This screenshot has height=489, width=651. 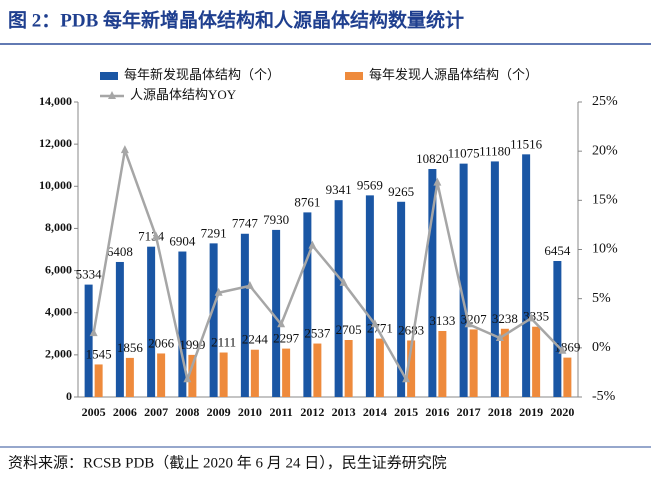 What do you see at coordinates (531, 412) in the screenshot?
I see `x-tick-label: 2019` at bounding box center [531, 412].